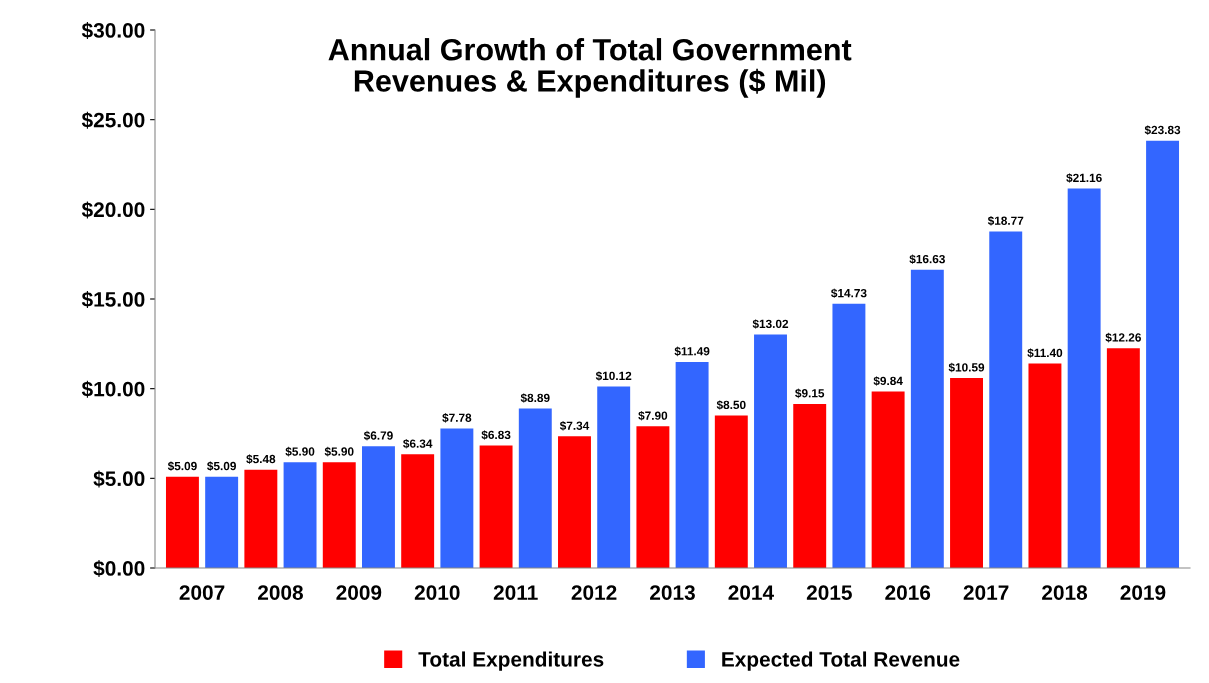 This screenshot has width=1209, height=683. What do you see at coordinates (1143, 592) in the screenshot?
I see `x-tick-label: 2019` at bounding box center [1143, 592].